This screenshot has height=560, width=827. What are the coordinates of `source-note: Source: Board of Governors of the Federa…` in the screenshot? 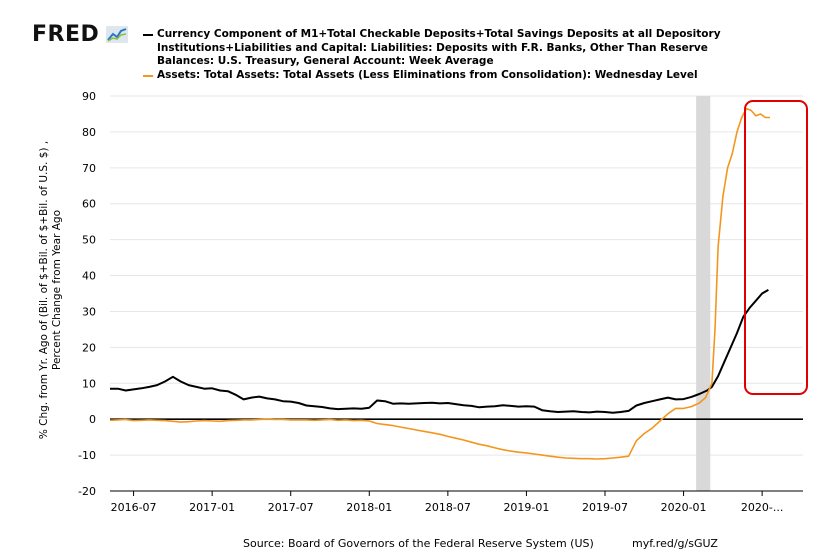 It's located at (418, 543).